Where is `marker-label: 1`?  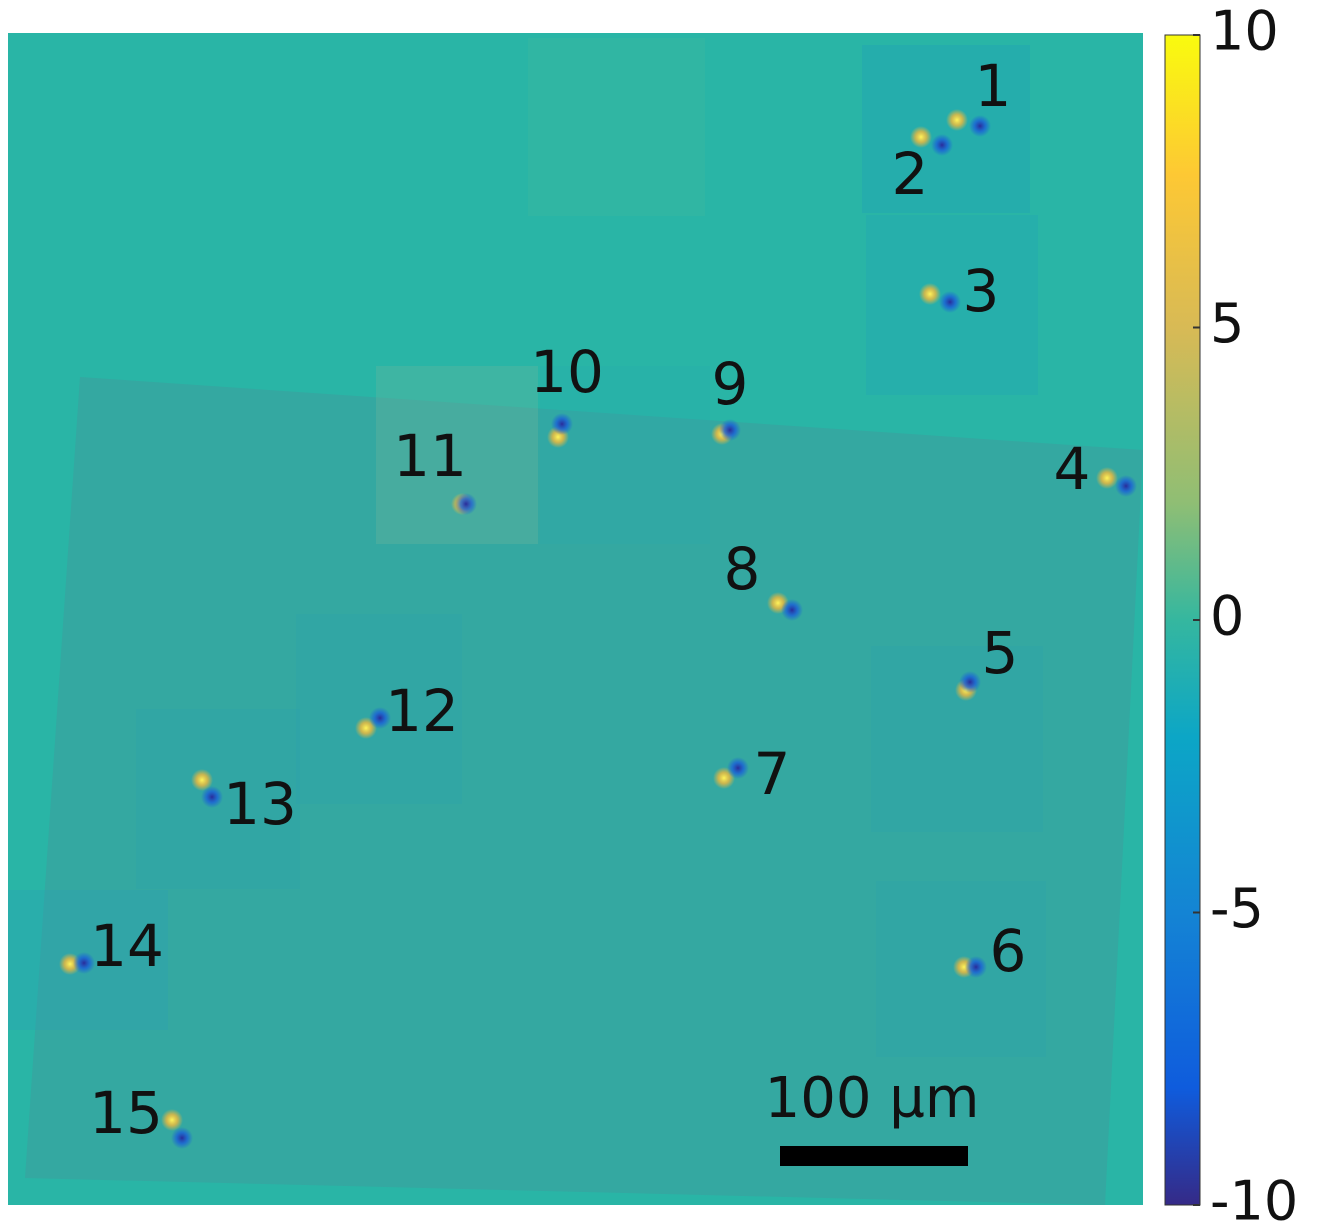
marker-label: 1 is located at coordinates (993, 86).